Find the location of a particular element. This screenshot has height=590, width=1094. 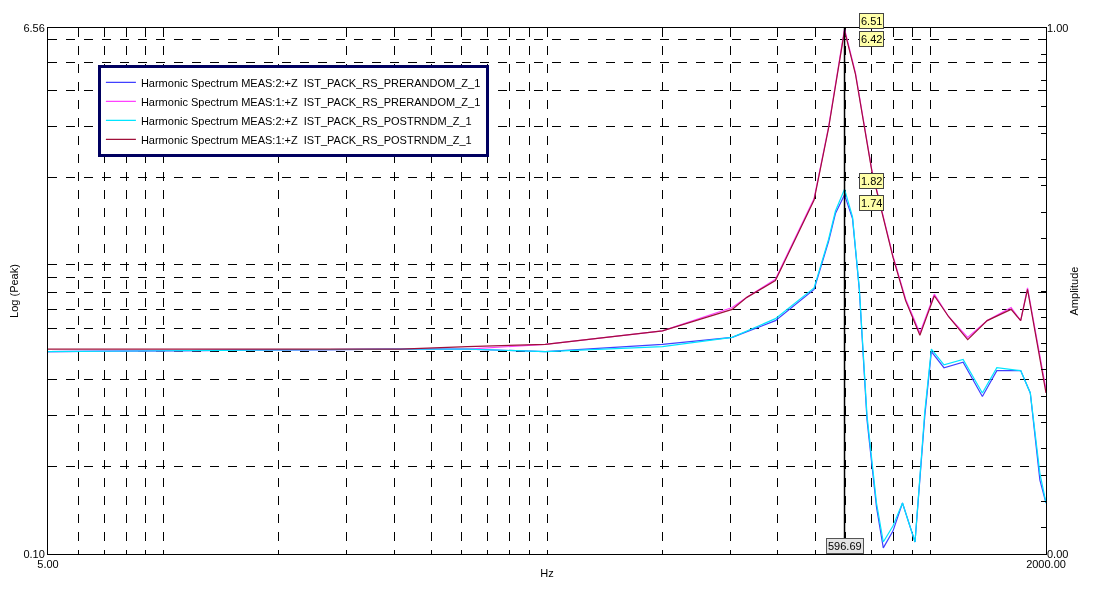

y-tick-label: 6.56 is located at coordinates (34, 27).